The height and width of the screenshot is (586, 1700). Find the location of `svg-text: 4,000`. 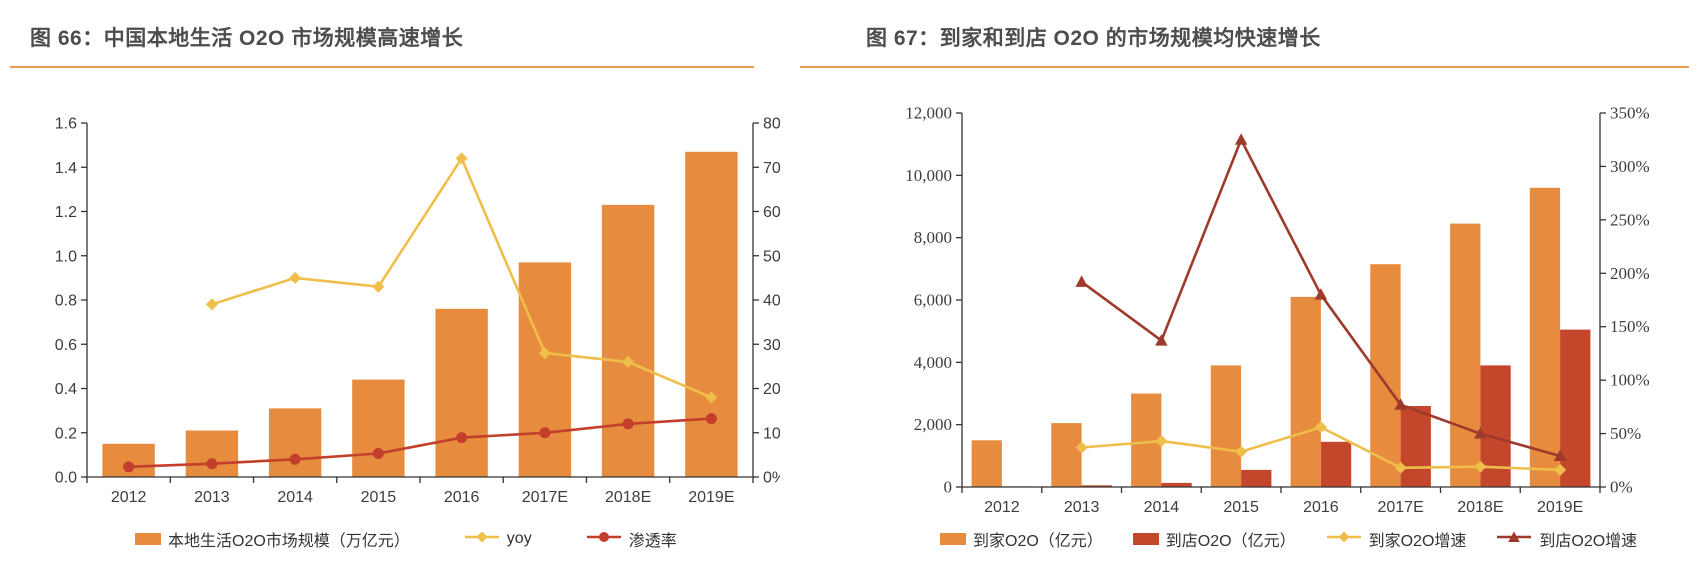

svg-text: 4,000 is located at coordinates (933, 362).